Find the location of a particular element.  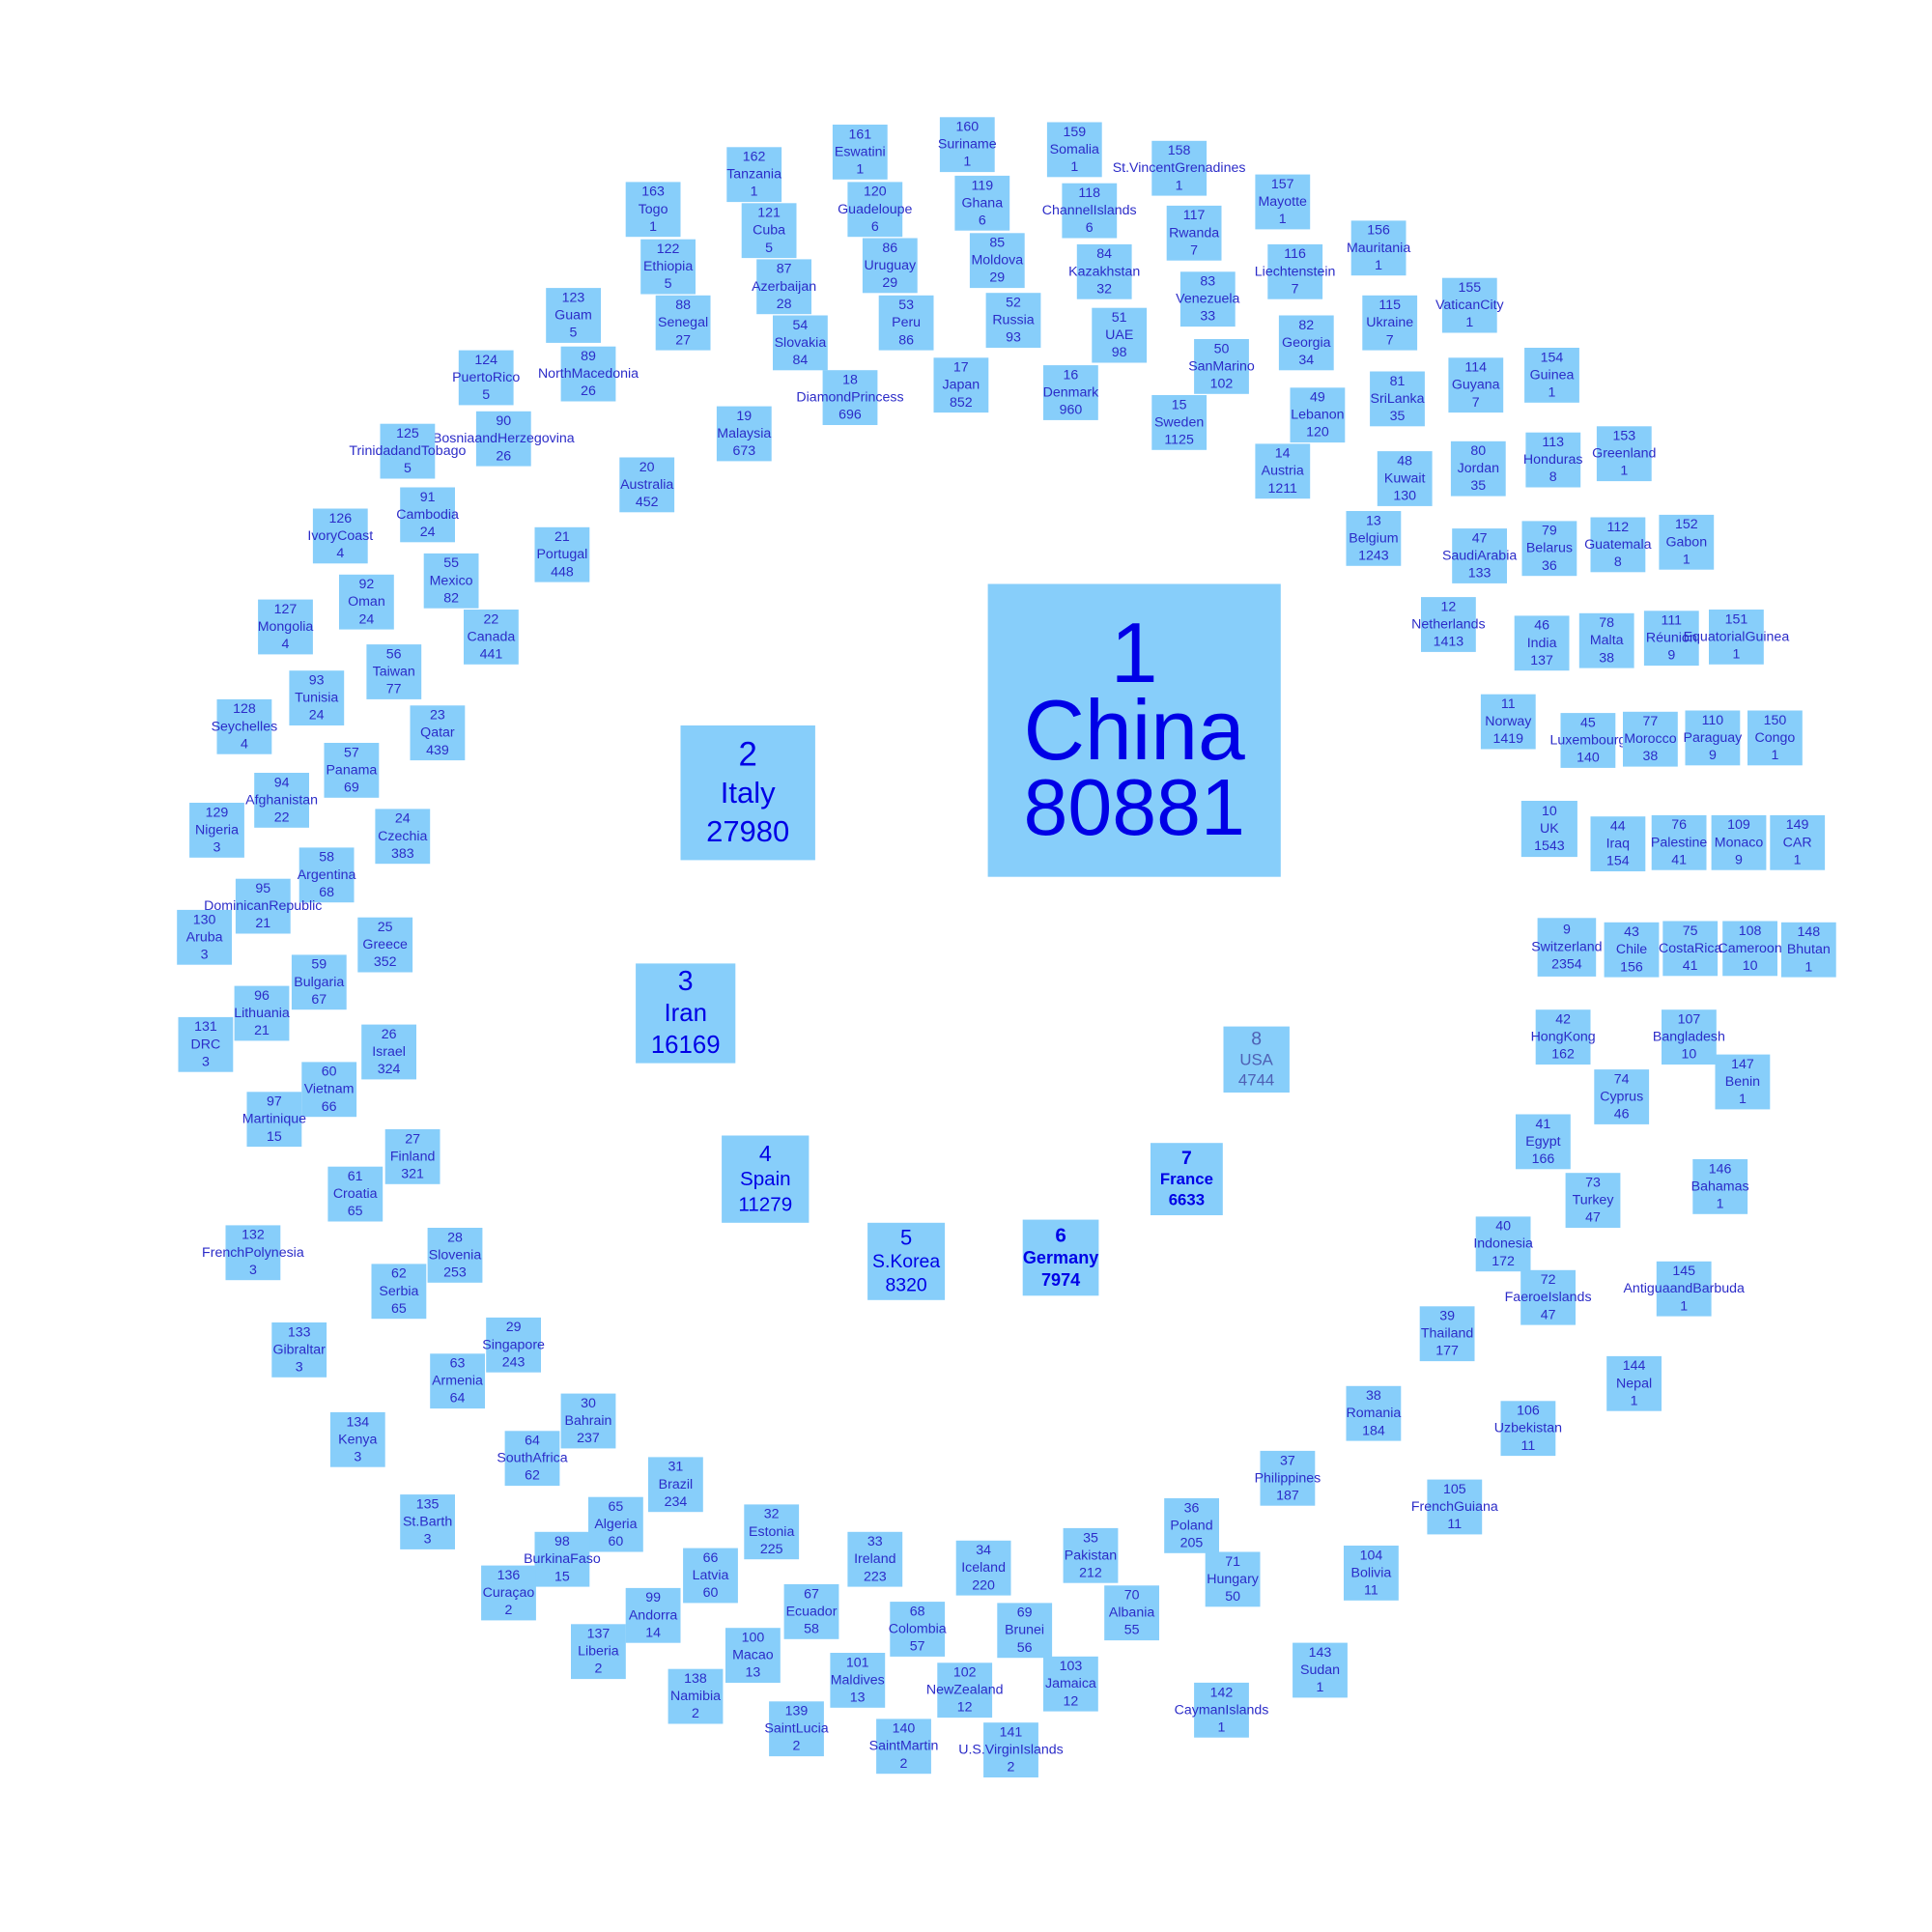

country-rank: 156 is located at coordinates (1378, 231).